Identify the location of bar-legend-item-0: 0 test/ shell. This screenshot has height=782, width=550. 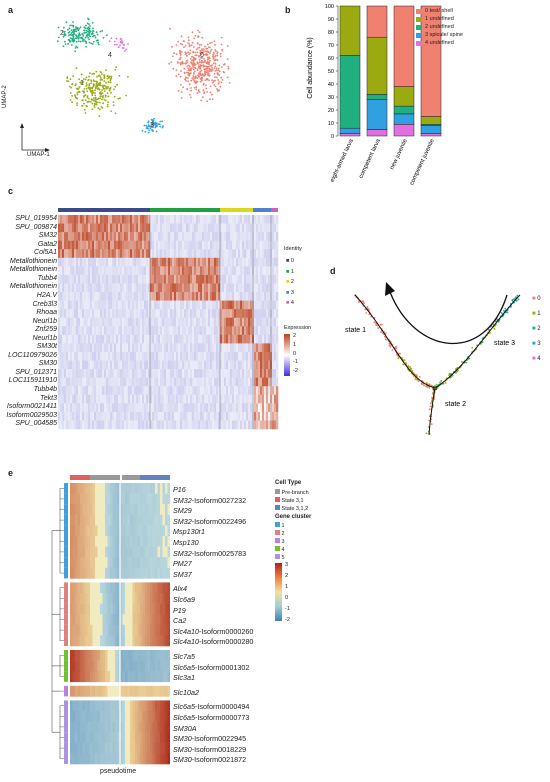
(439, 11).